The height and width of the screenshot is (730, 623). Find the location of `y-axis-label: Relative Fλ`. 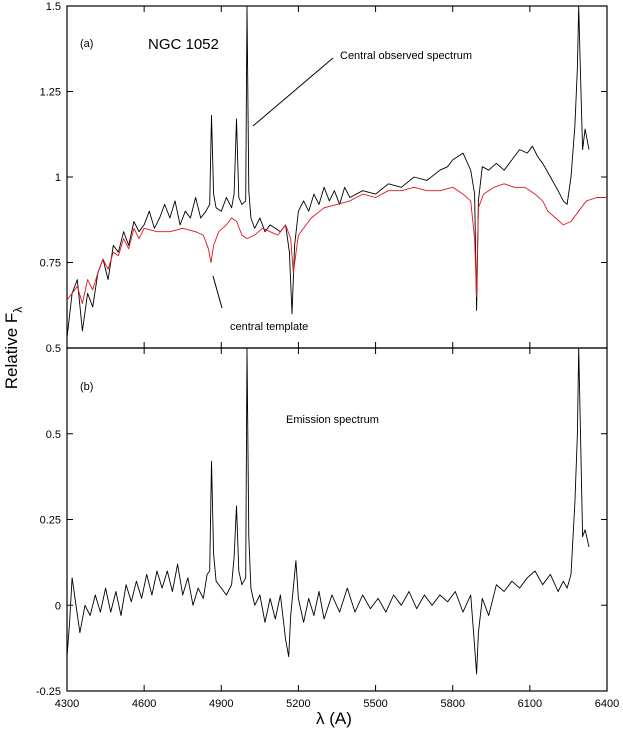

y-axis-label: Relative Fλ is located at coordinates (13, 348).